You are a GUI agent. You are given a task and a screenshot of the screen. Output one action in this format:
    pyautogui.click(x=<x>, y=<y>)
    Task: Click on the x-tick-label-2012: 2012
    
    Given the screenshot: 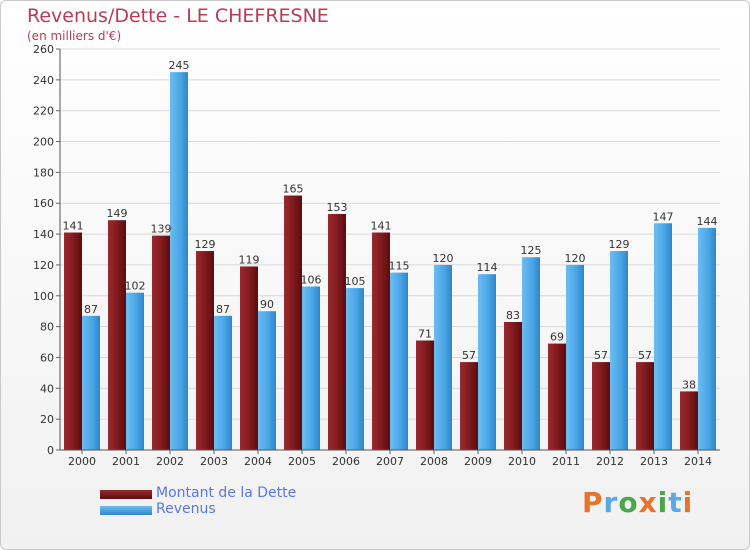 What is the action you would take?
    pyautogui.click(x=610, y=461)
    